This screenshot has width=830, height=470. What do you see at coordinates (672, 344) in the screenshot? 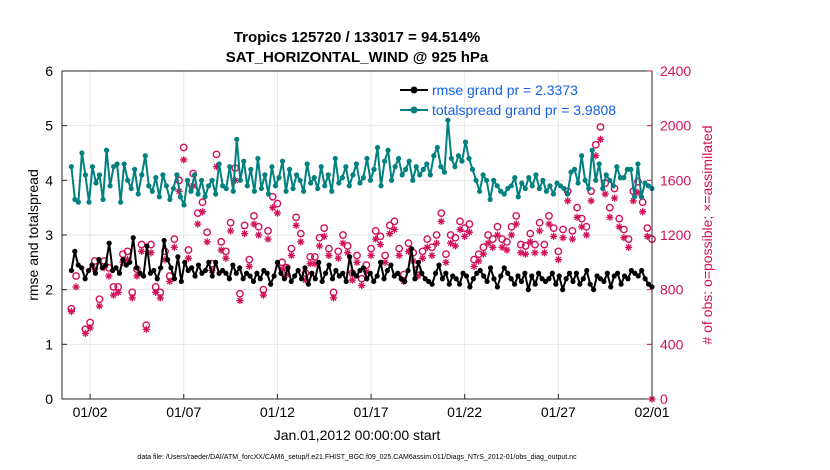
I see `y-tick-label-right: 400` at bounding box center [672, 344].